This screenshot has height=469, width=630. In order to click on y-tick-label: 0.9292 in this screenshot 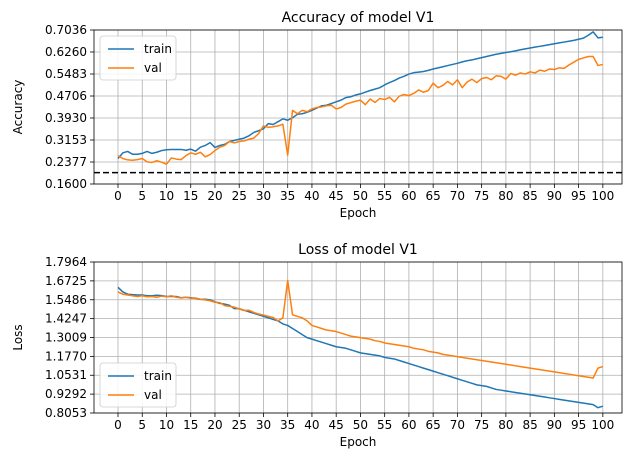, I will do `click(66, 394)`.